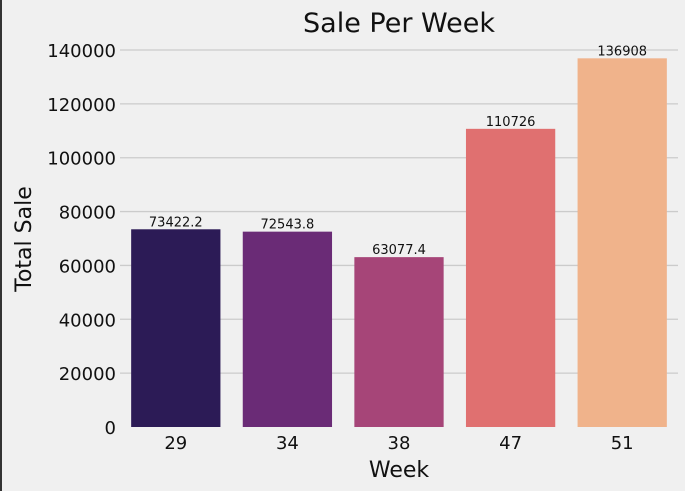  I want to click on y-tick-label: 20000, so click(87, 374).